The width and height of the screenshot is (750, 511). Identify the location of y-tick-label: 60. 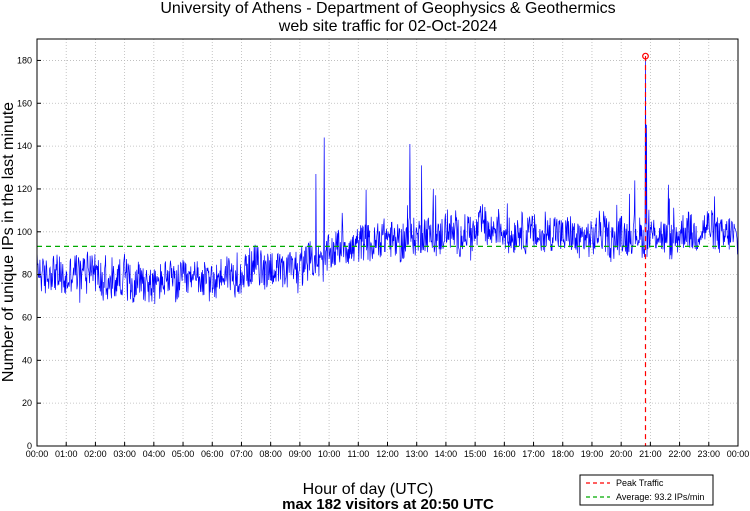
(27, 317).